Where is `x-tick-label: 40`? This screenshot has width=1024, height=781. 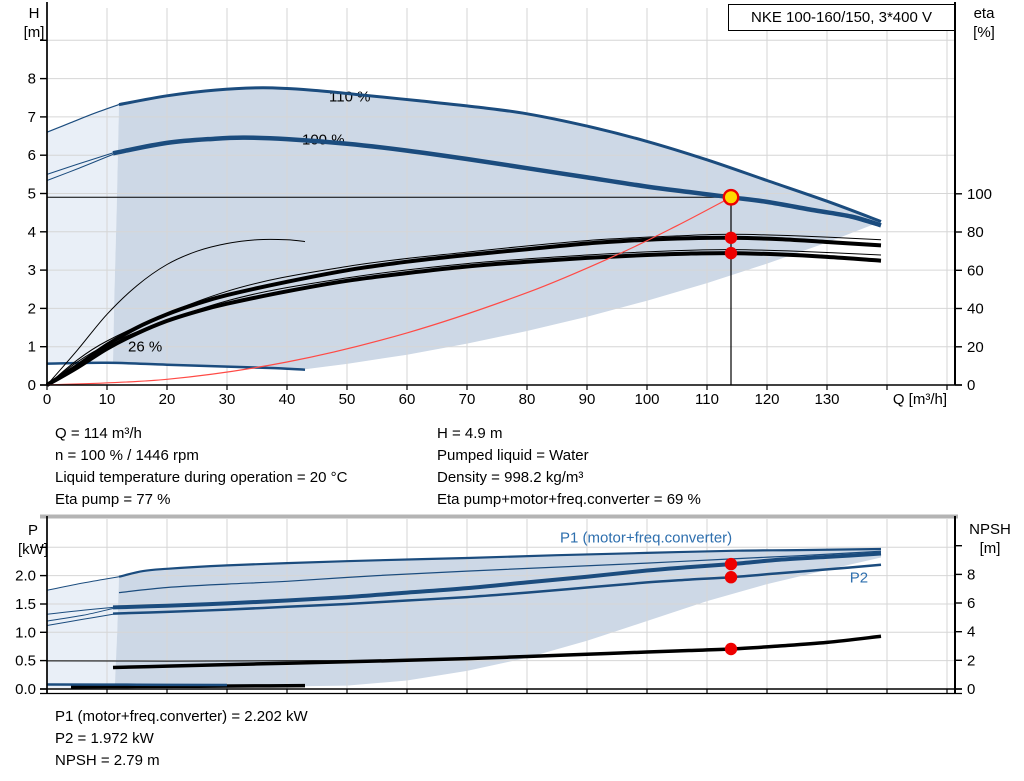 x-tick-label: 40 is located at coordinates (287, 399).